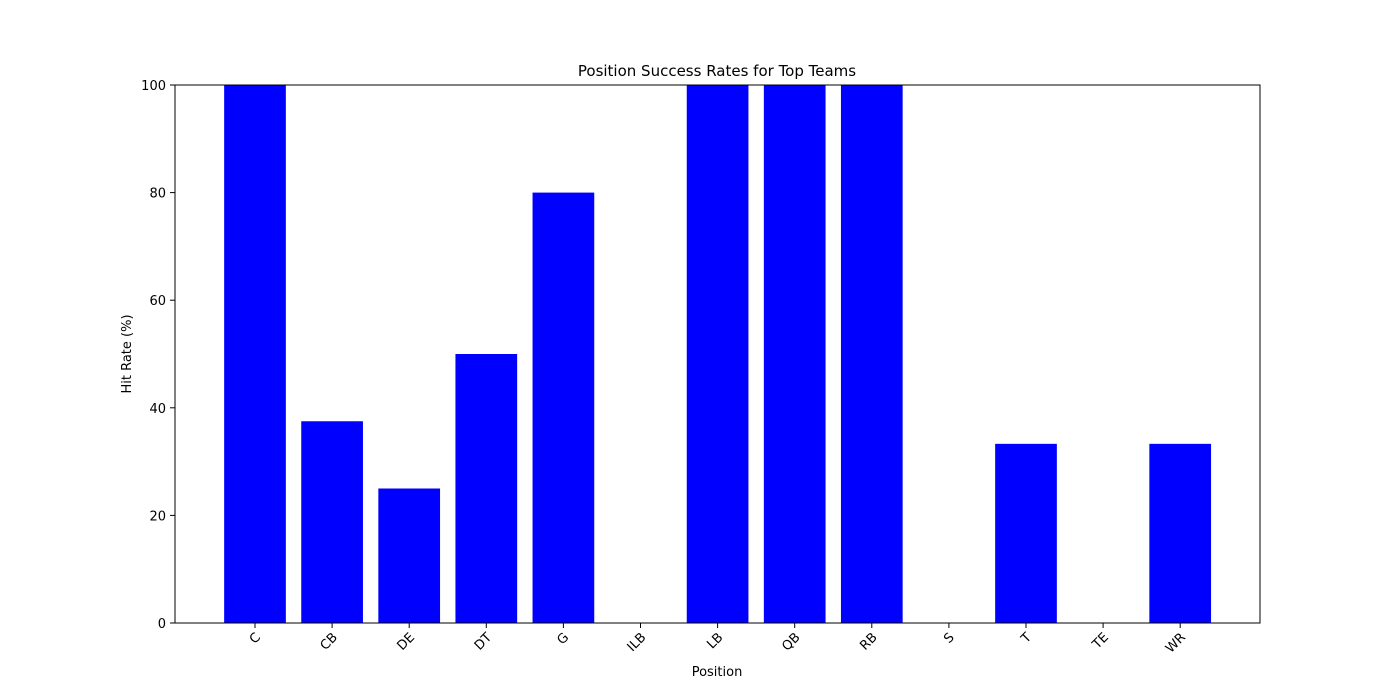 The height and width of the screenshot is (700, 1400). Describe the element at coordinates (127, 353) in the screenshot. I see `y-axis-label: Hit Rate (%)` at that location.